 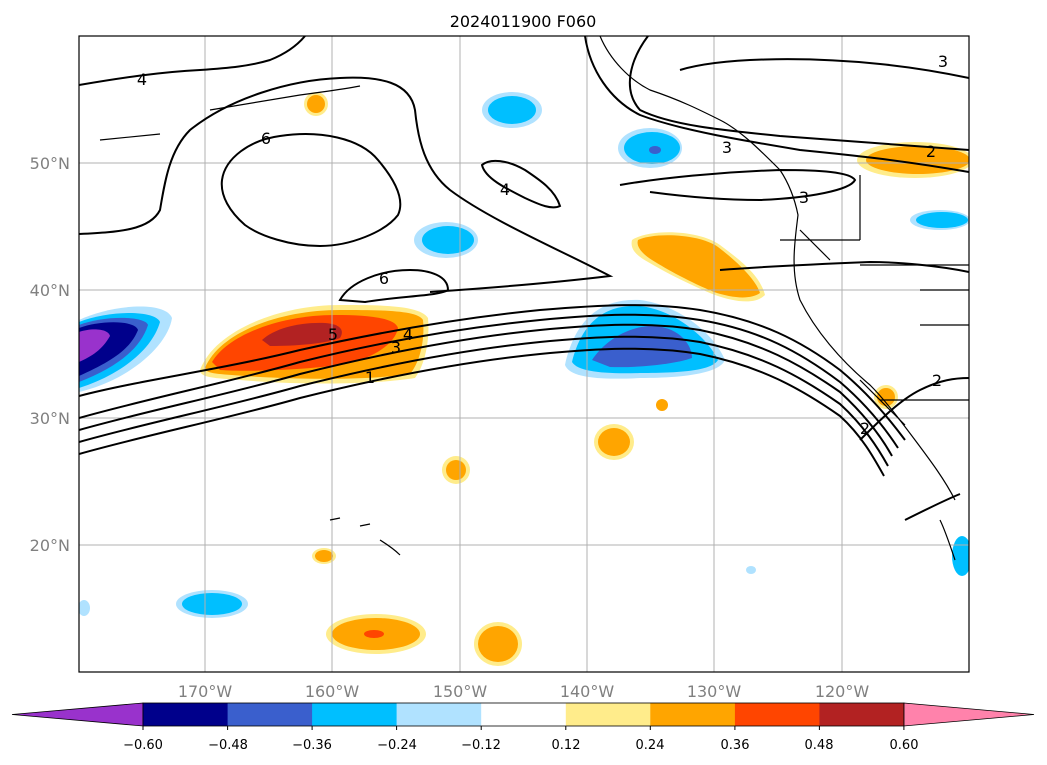 I want to click on colorbar-tick-label: −0.36, so click(x=312, y=745).